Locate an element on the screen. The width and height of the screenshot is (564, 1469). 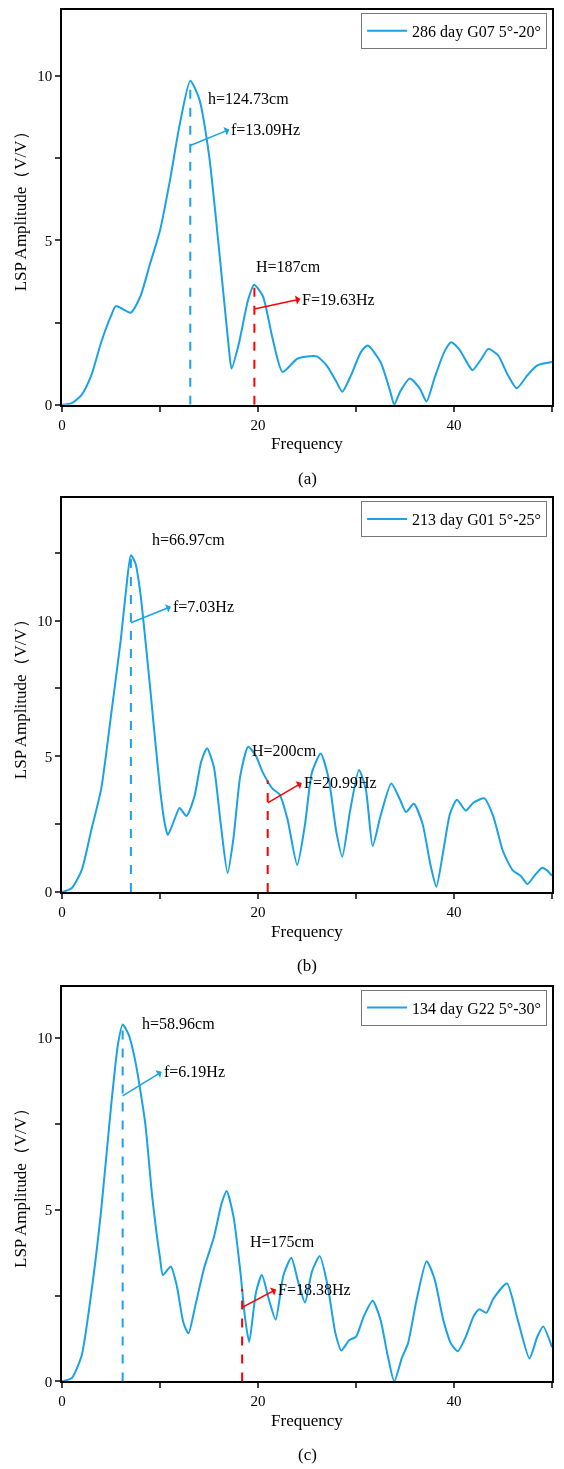
annotation: h=66.97cm is located at coordinates (189, 539).